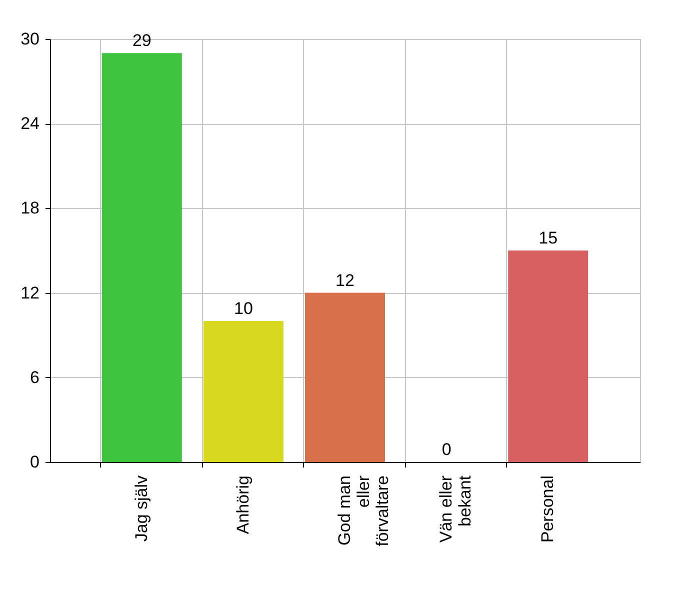 The width and height of the screenshot is (700, 600). Describe the element at coordinates (363, 510) in the screenshot. I see `x-tick-label: God man eller förvaltare` at that location.